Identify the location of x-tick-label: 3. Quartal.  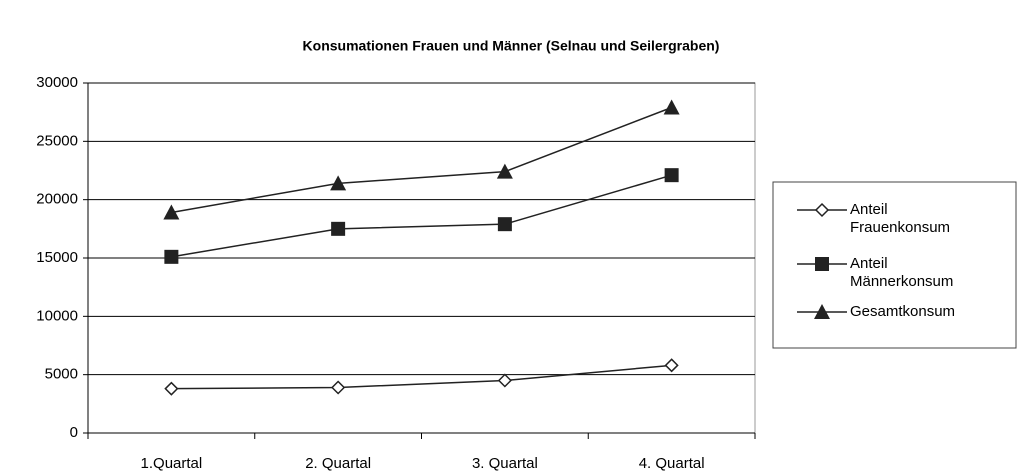
(505, 463).